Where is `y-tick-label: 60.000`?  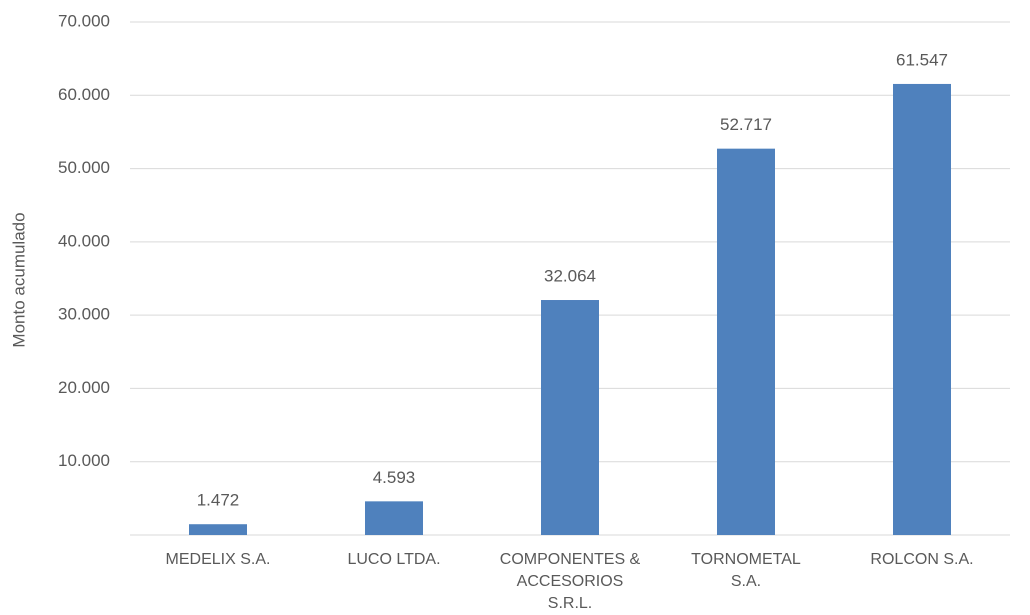 y-tick-label: 60.000 is located at coordinates (84, 94).